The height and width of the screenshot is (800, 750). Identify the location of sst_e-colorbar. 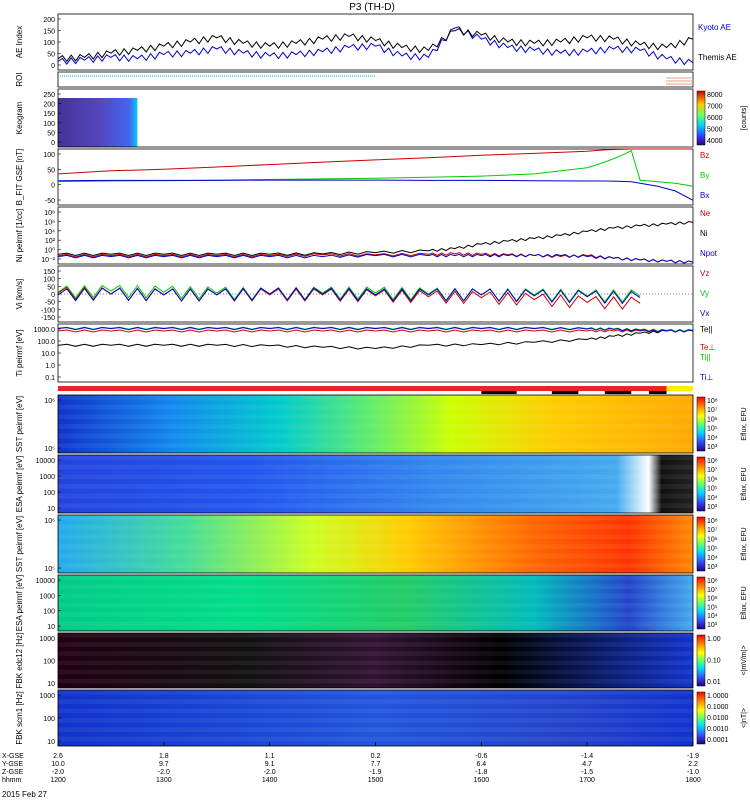
(701, 424).